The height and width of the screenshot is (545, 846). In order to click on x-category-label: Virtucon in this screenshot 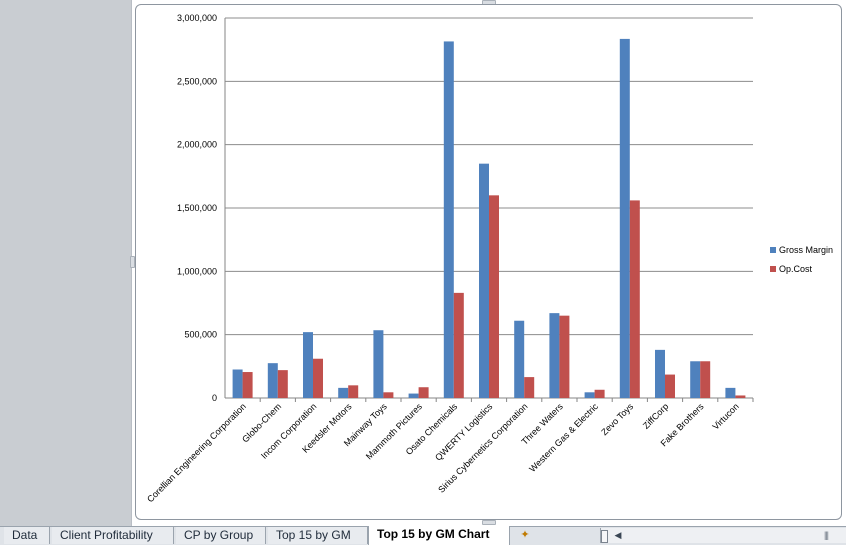, I will do `click(726, 416)`.